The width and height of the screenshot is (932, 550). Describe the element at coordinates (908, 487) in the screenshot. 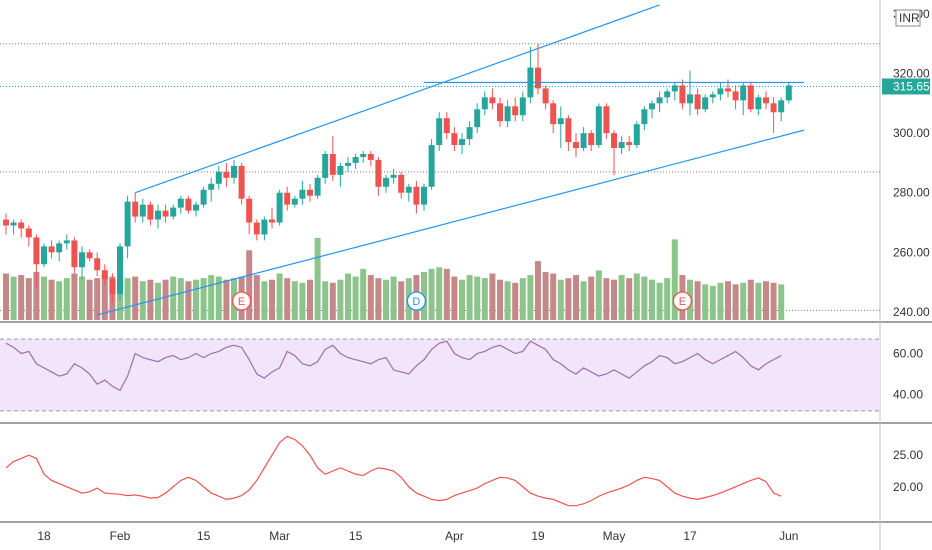

I see `adx-tick-label: 20.00` at that location.